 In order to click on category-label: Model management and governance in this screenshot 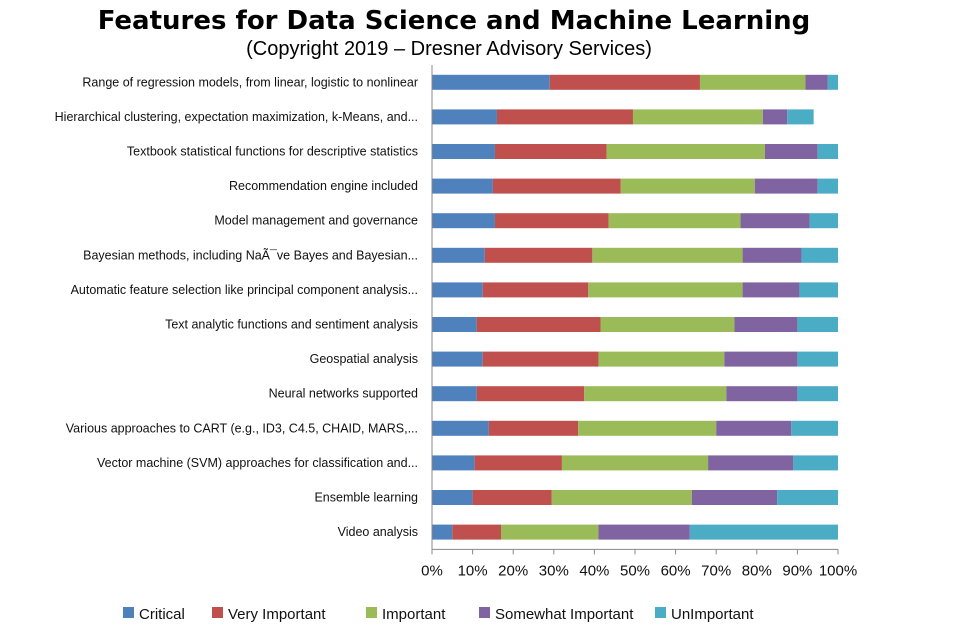, I will do `click(316, 221)`.